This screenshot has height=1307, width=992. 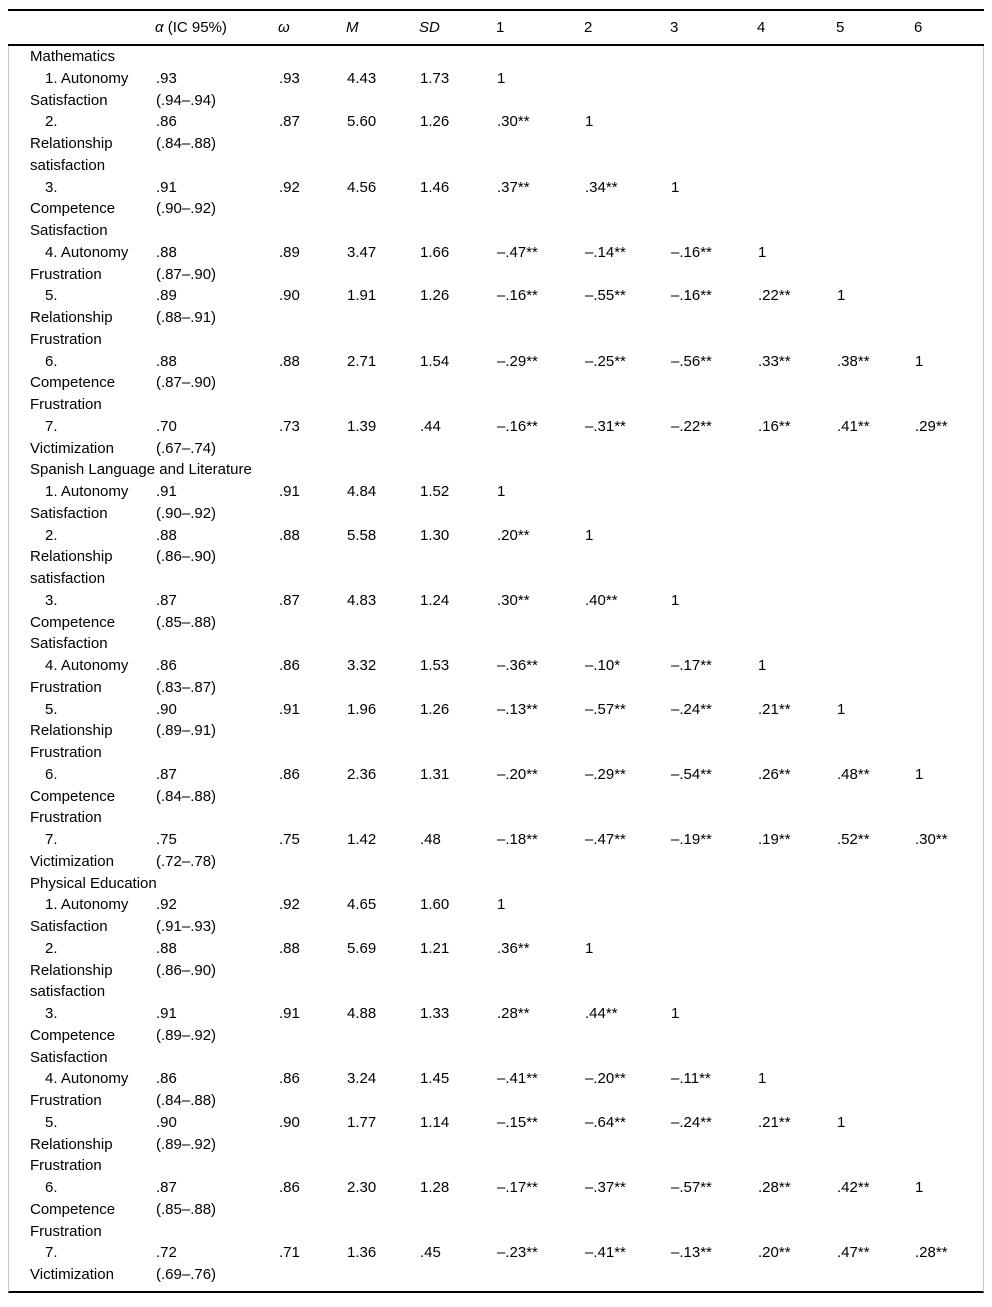 I want to click on cell-alpha: .90 (.89–.91), so click(x=212, y=731).